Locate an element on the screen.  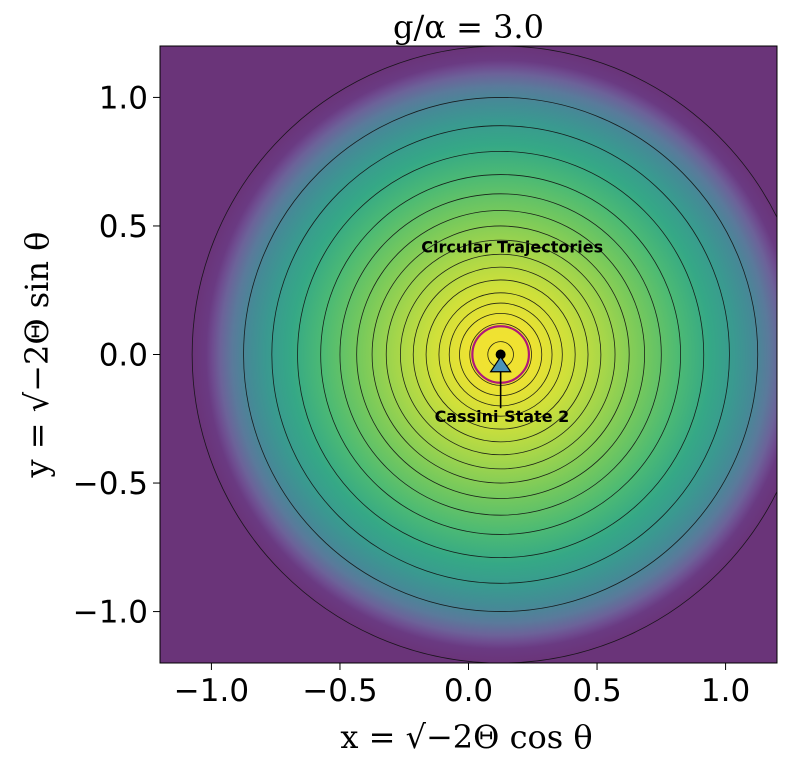
y-tick-label-0: −1.0 is located at coordinates (110, 613).